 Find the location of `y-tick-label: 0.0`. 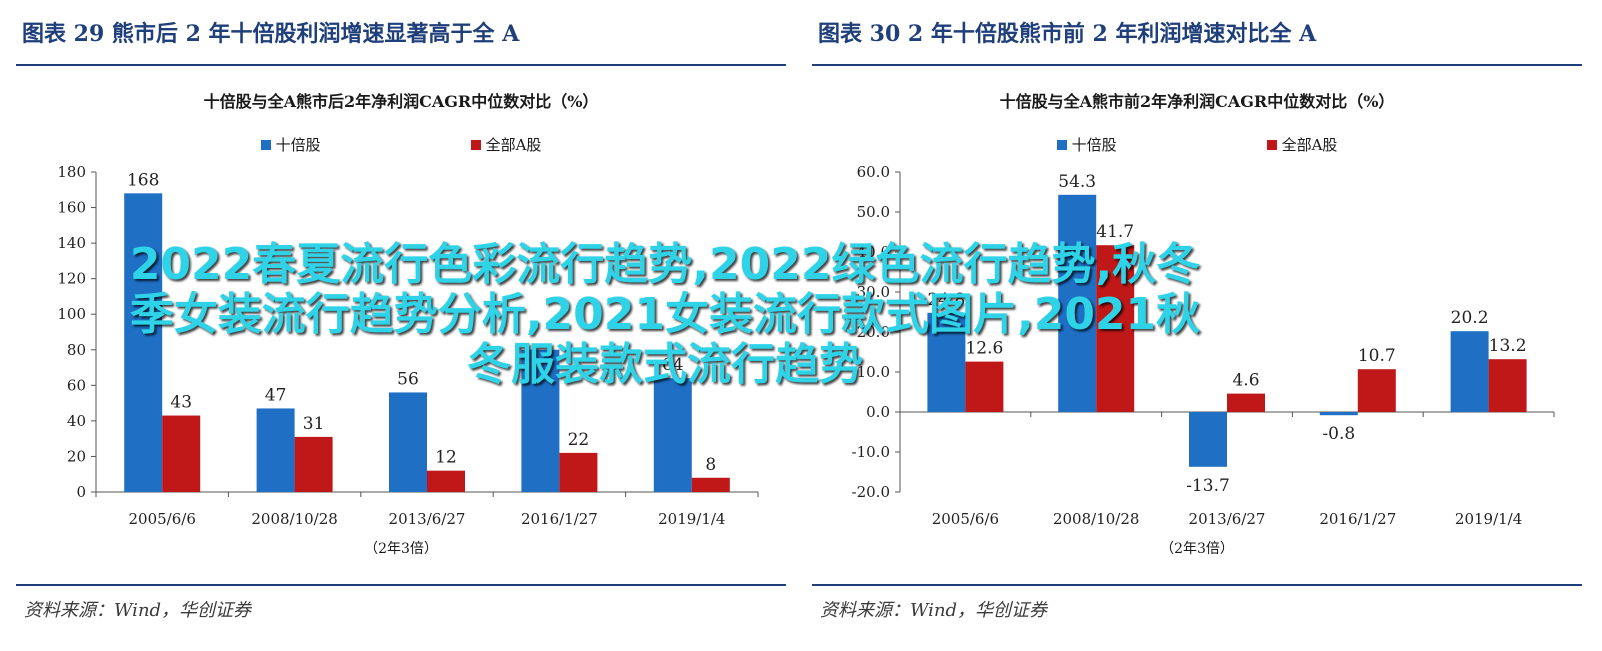

y-tick-label: 0.0 is located at coordinates (878, 412).